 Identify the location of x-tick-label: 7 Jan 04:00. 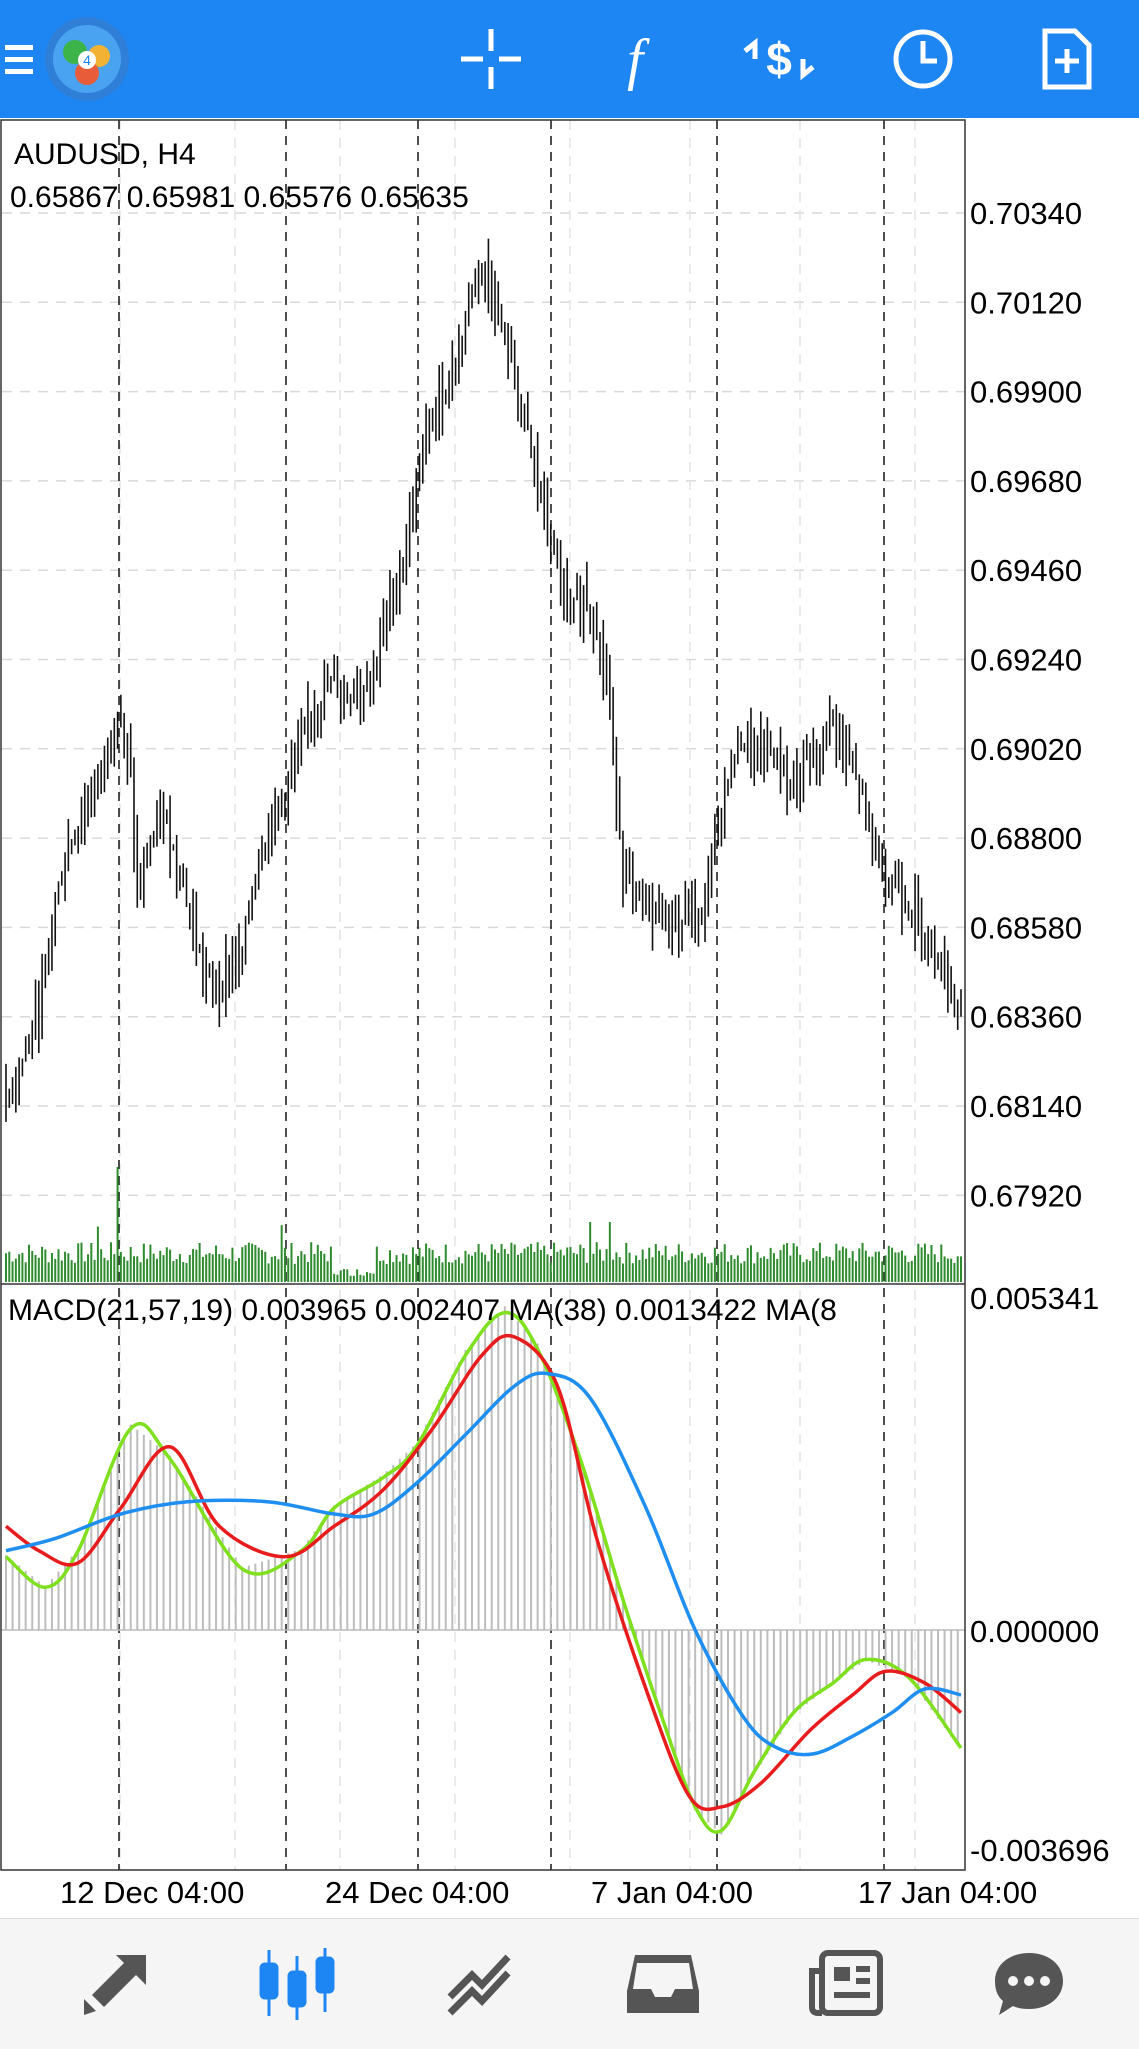
(672, 1892).